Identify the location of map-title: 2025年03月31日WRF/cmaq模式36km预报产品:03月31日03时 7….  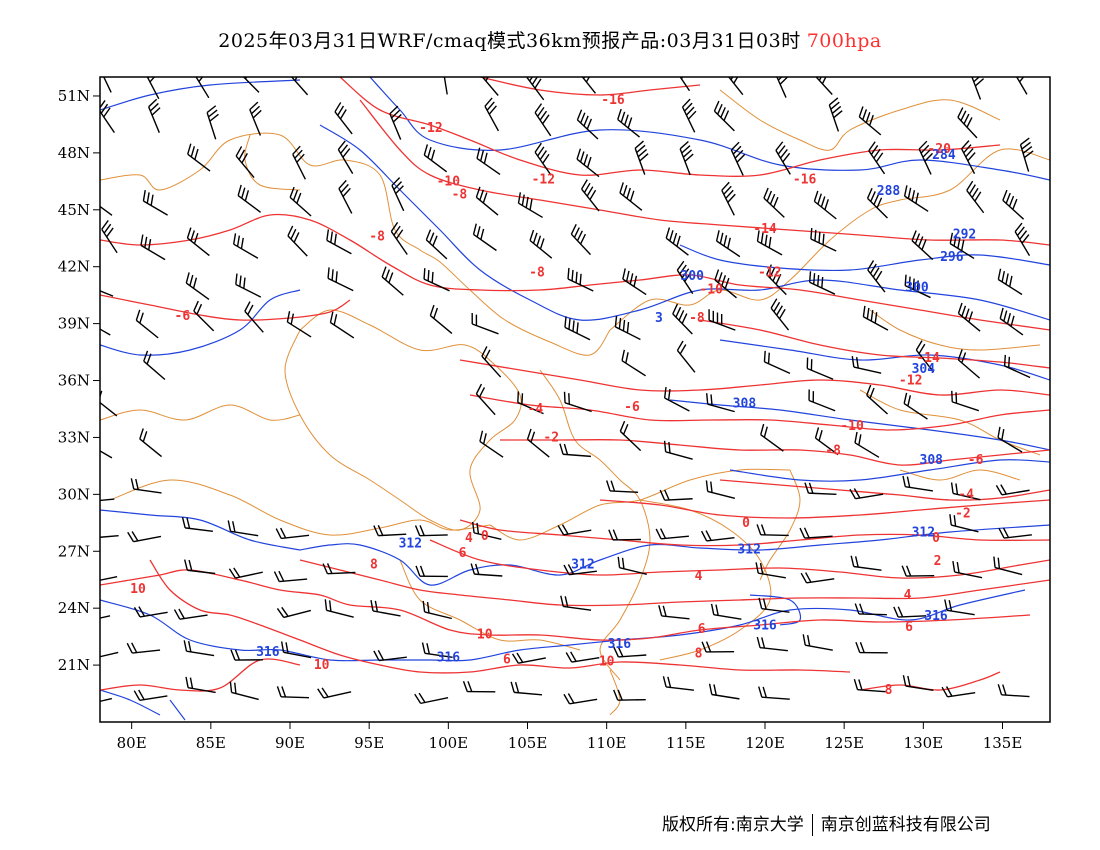
(550, 39).